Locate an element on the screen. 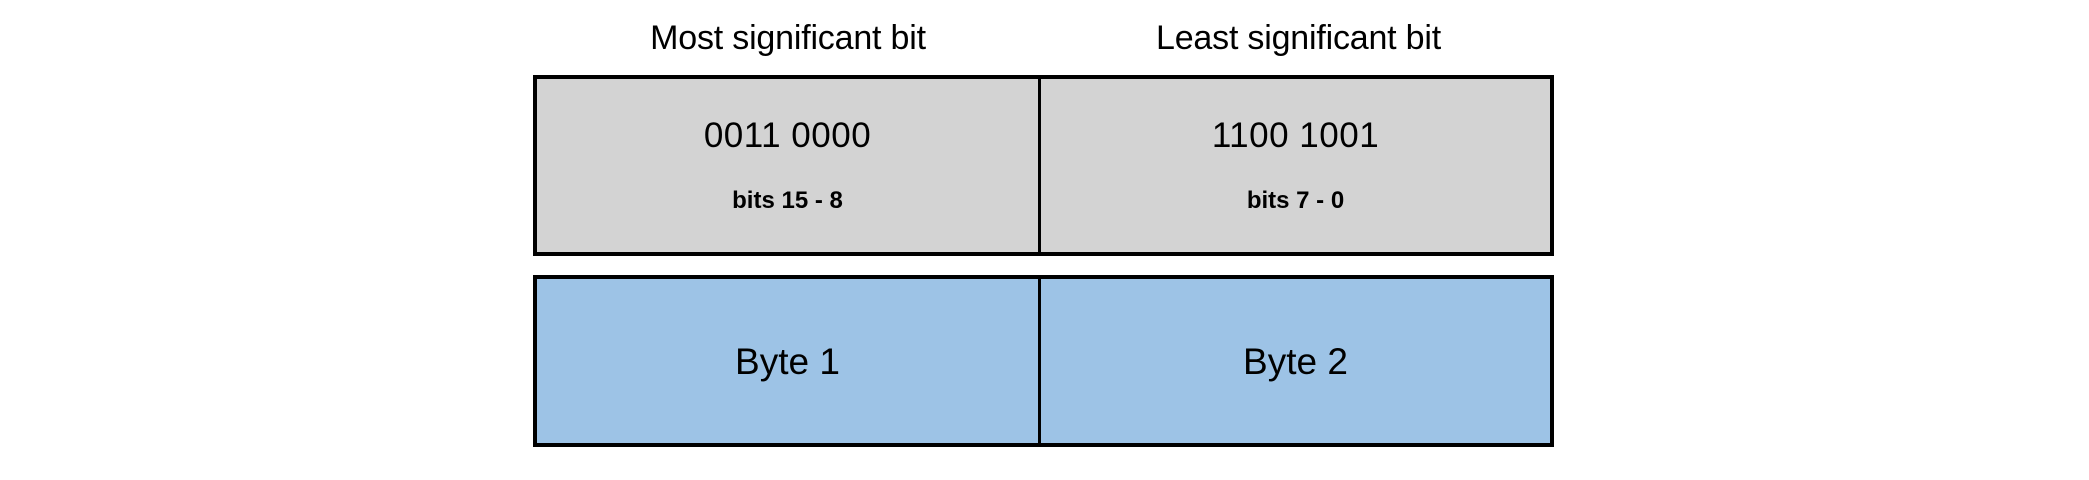  byte-label-1: Byte 1 is located at coordinates (787, 361).